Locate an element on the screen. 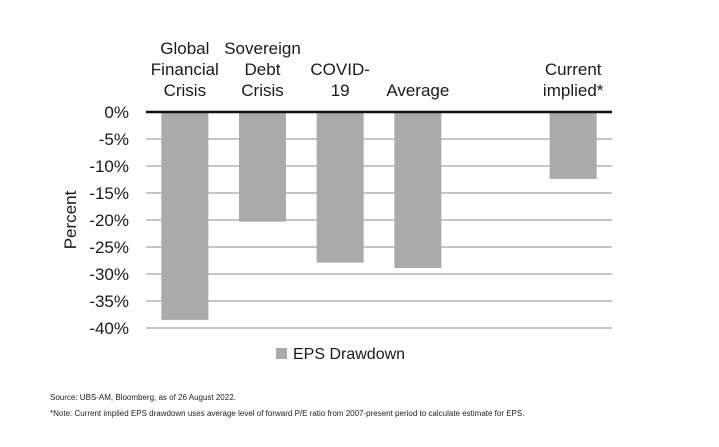 The image size is (719, 447). legend: EPS Drawdown is located at coordinates (340, 354).